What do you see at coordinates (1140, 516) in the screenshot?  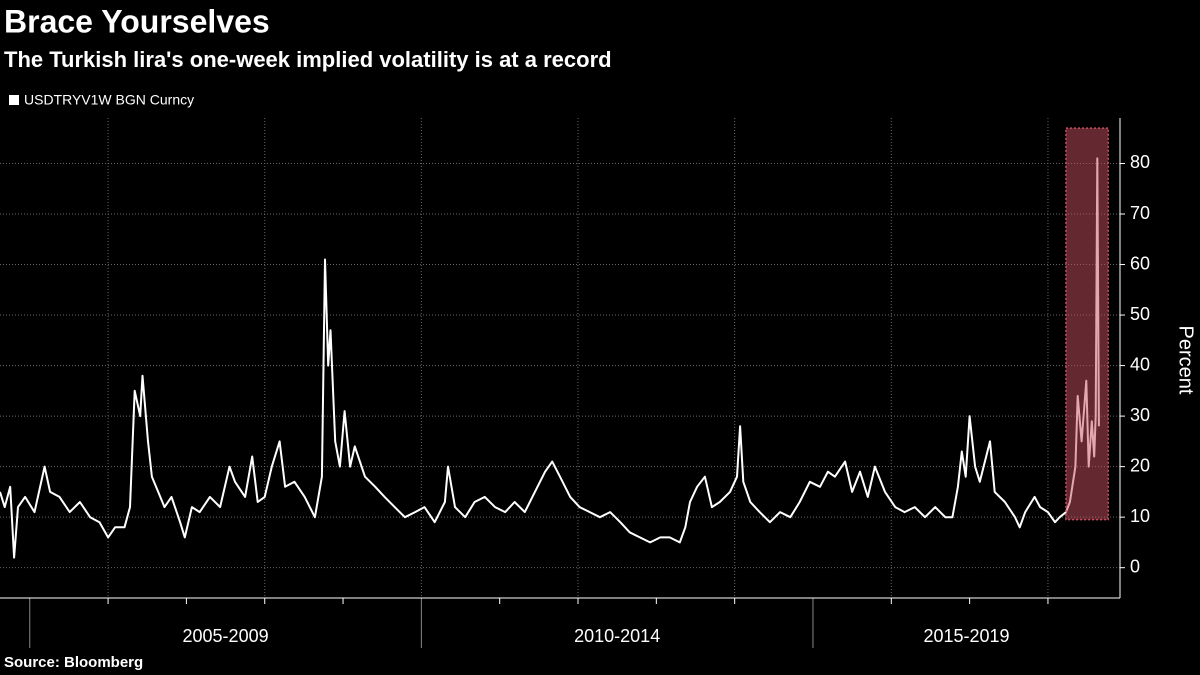 I see `y-tick-label: 10` at bounding box center [1140, 516].